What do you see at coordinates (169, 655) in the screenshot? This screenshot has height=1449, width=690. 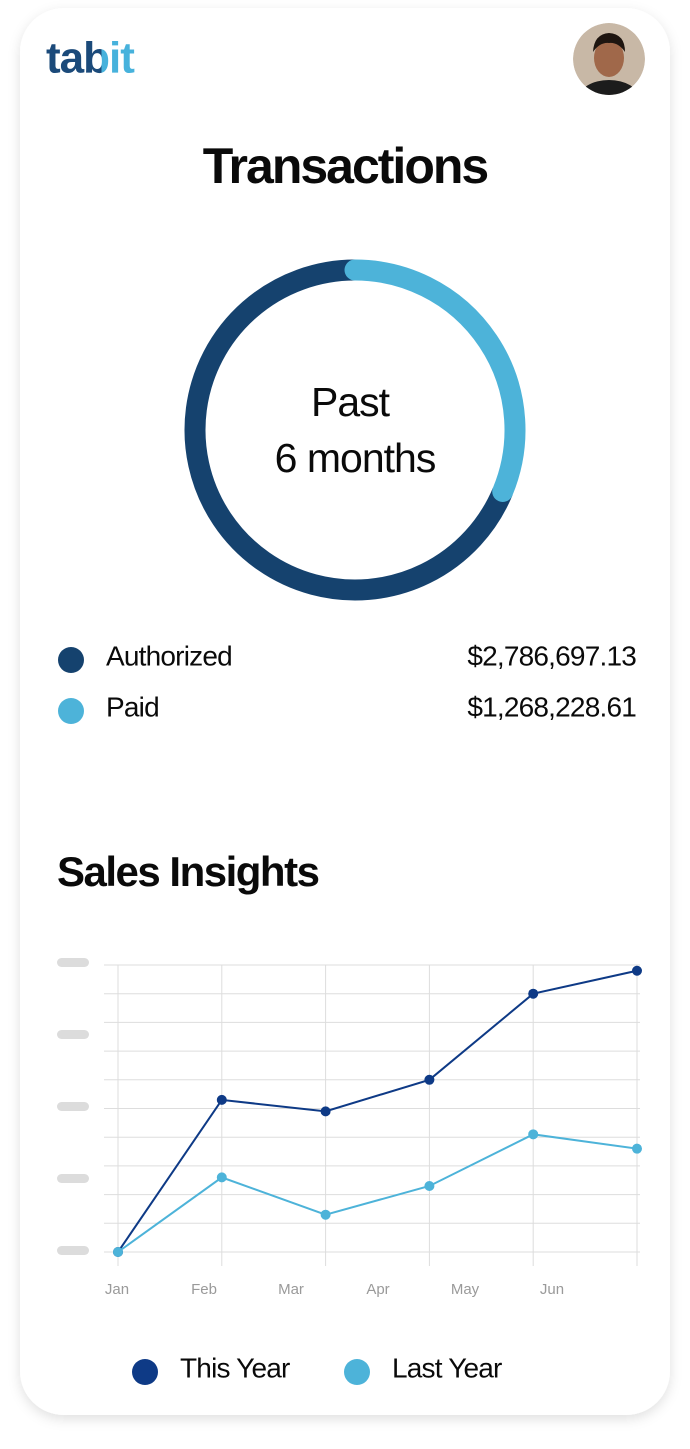 I see `legend-label: Authorized` at bounding box center [169, 655].